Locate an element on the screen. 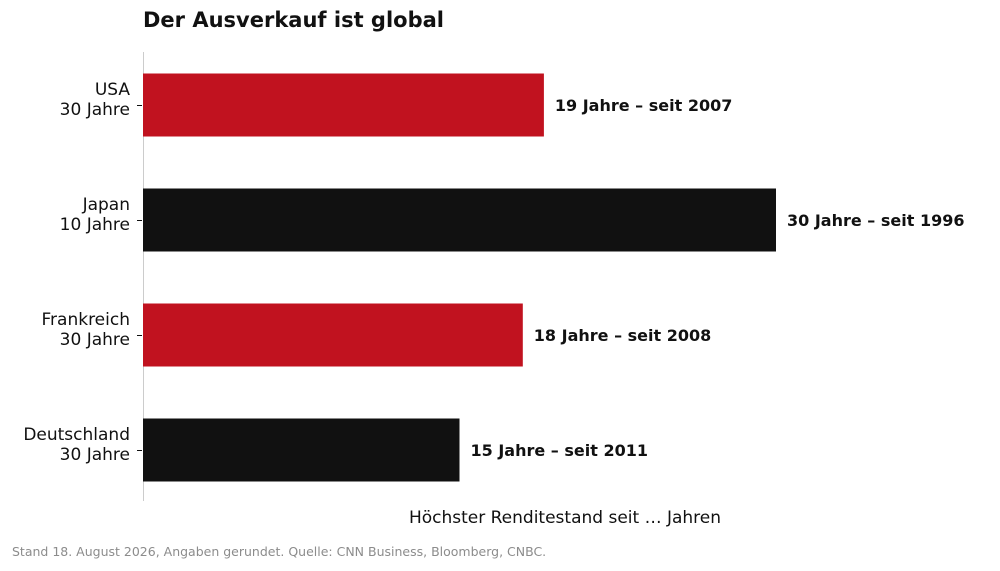  y-tick-label: Deutschland 30 Jahre is located at coordinates (76, 445).